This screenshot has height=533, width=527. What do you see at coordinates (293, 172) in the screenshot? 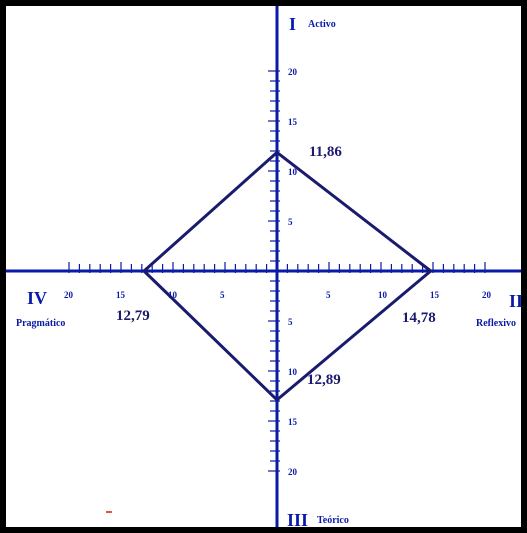
I see `tick-label-up: 10` at bounding box center [293, 172].